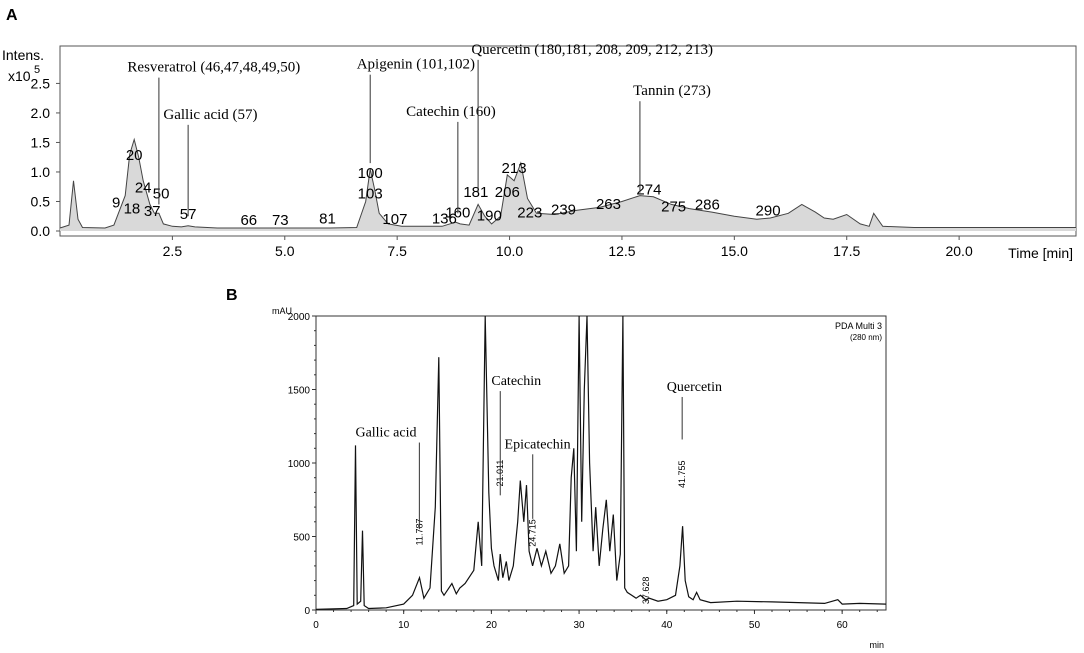  Describe the element at coordinates (213, 68) in the screenshot. I see `panel-a-annotation-text: Resveratrol (46,47,48,49,50)` at that location.